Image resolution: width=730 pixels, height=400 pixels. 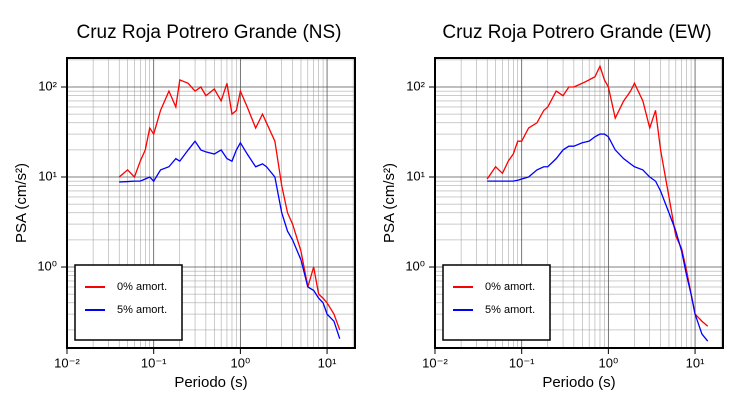 I want to click on chart-title: Cruz Roja Potrero Grande (EW), so click(x=576, y=32).